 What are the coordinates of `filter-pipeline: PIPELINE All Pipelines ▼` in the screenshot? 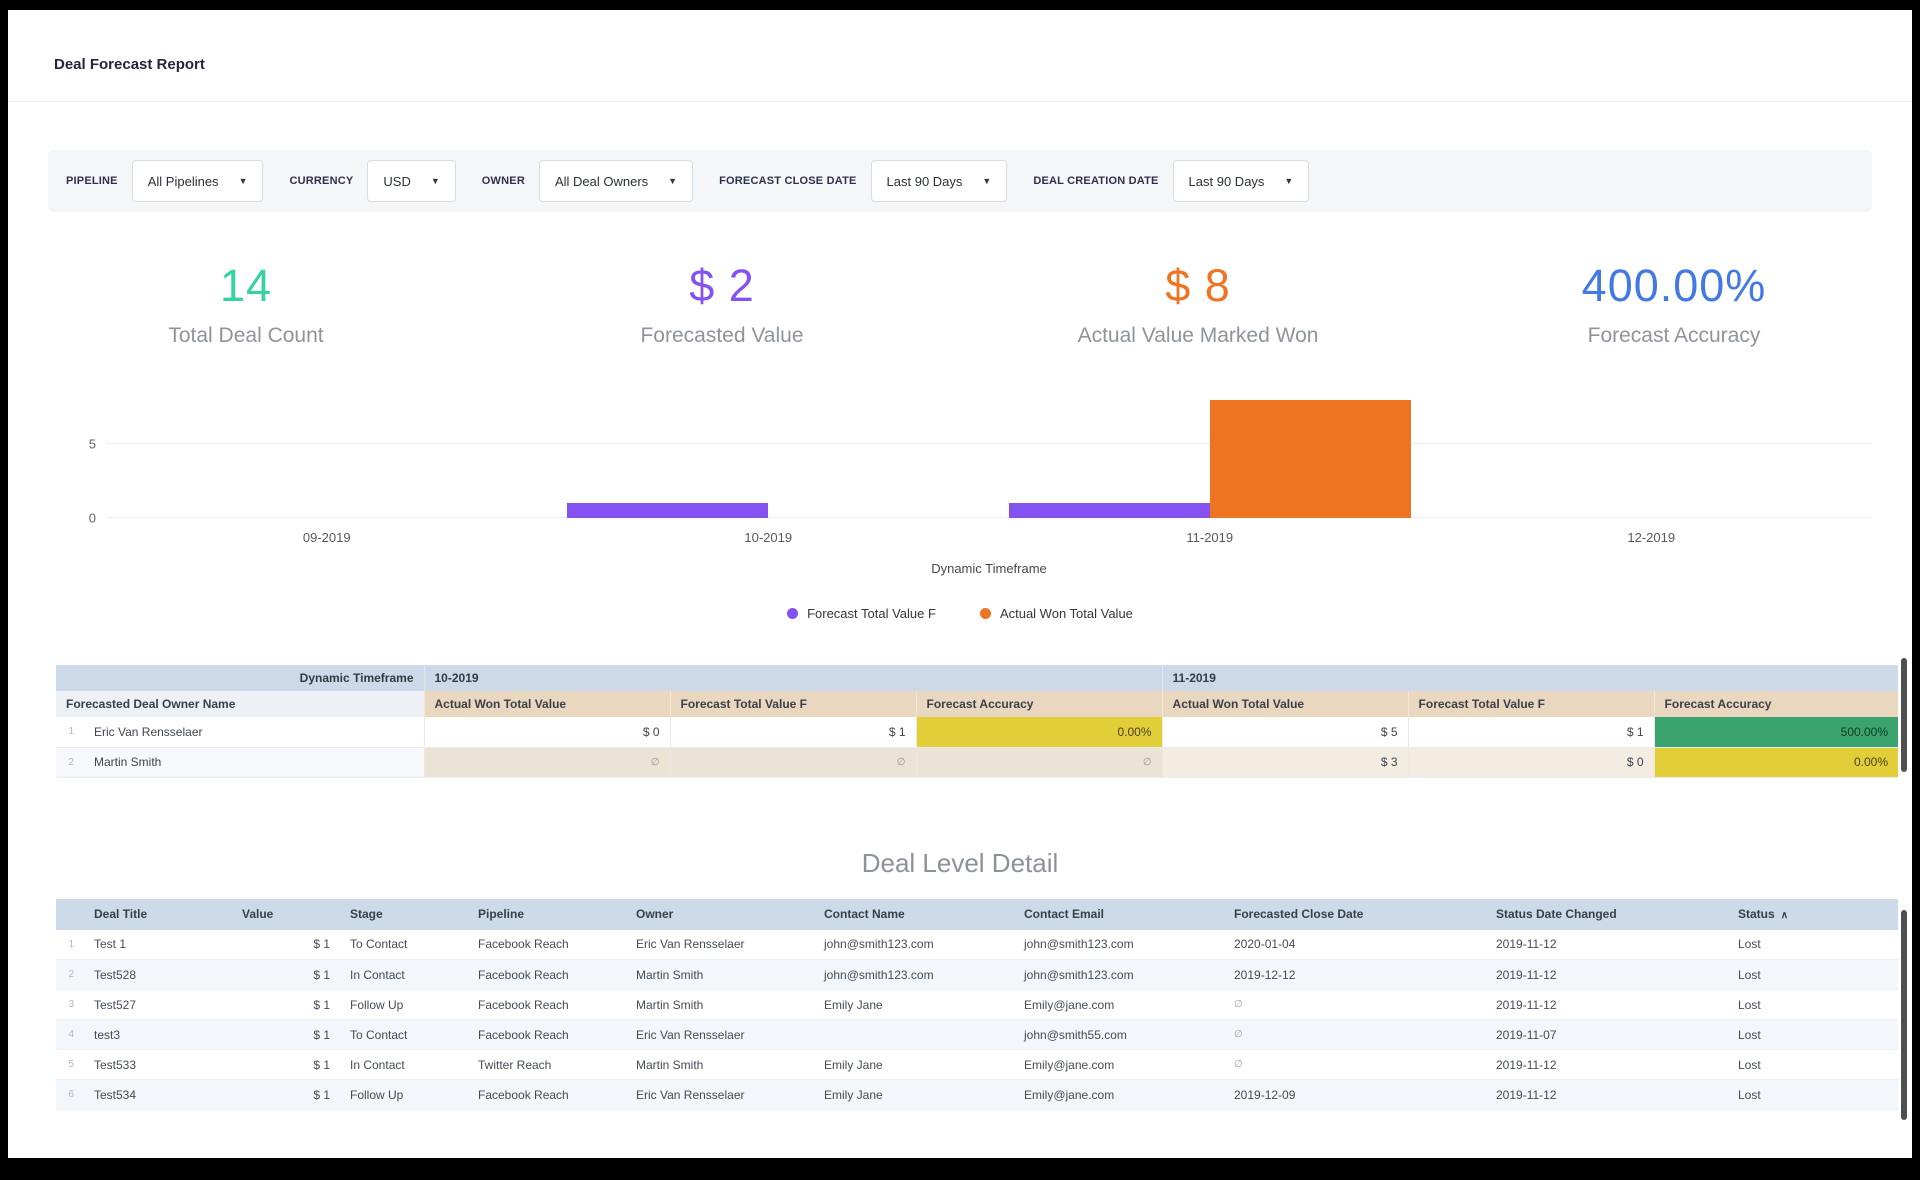 It's located at (165, 181).